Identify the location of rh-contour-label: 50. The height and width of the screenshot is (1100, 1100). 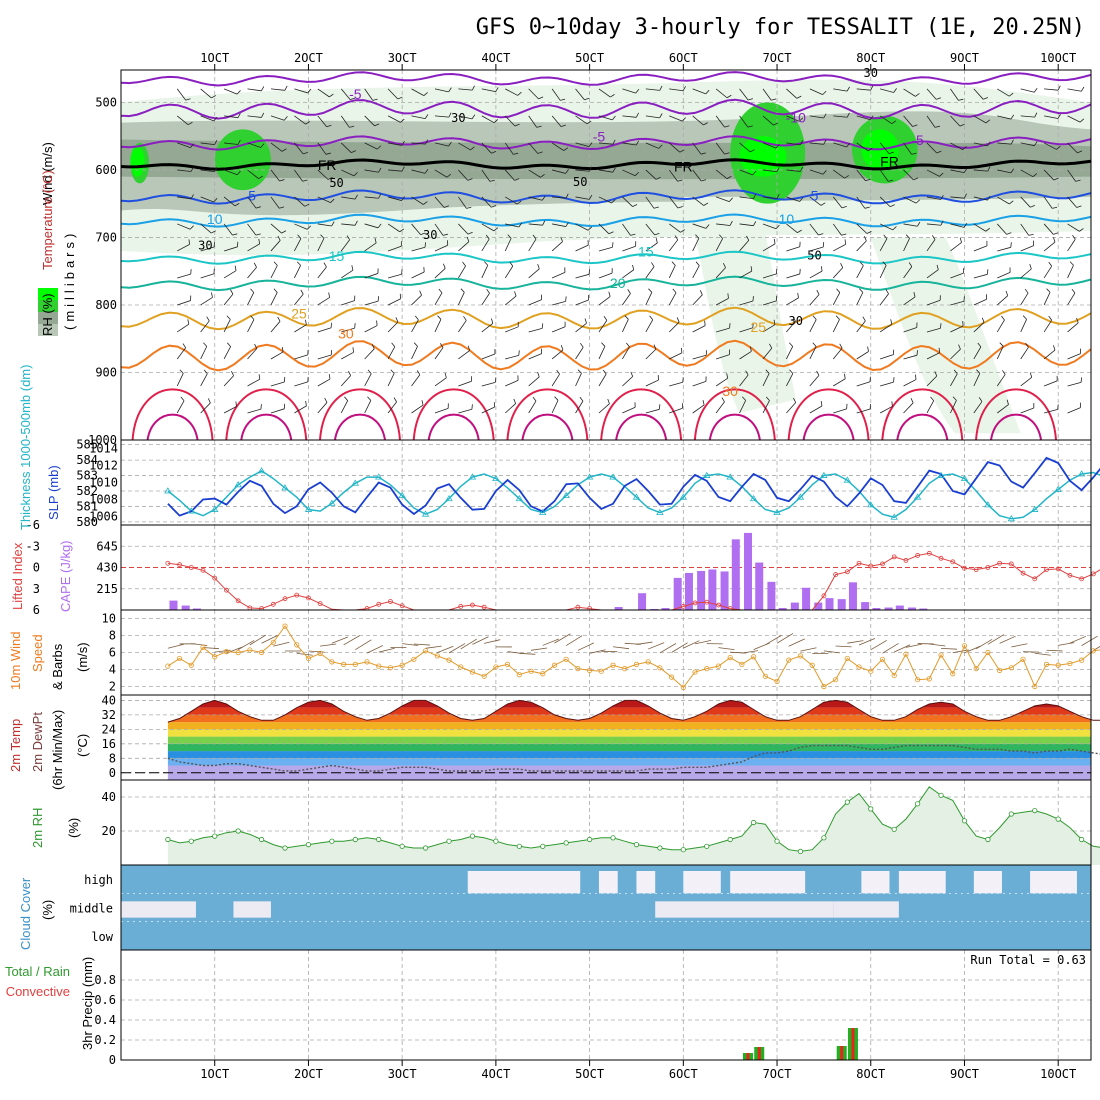
(580, 182).